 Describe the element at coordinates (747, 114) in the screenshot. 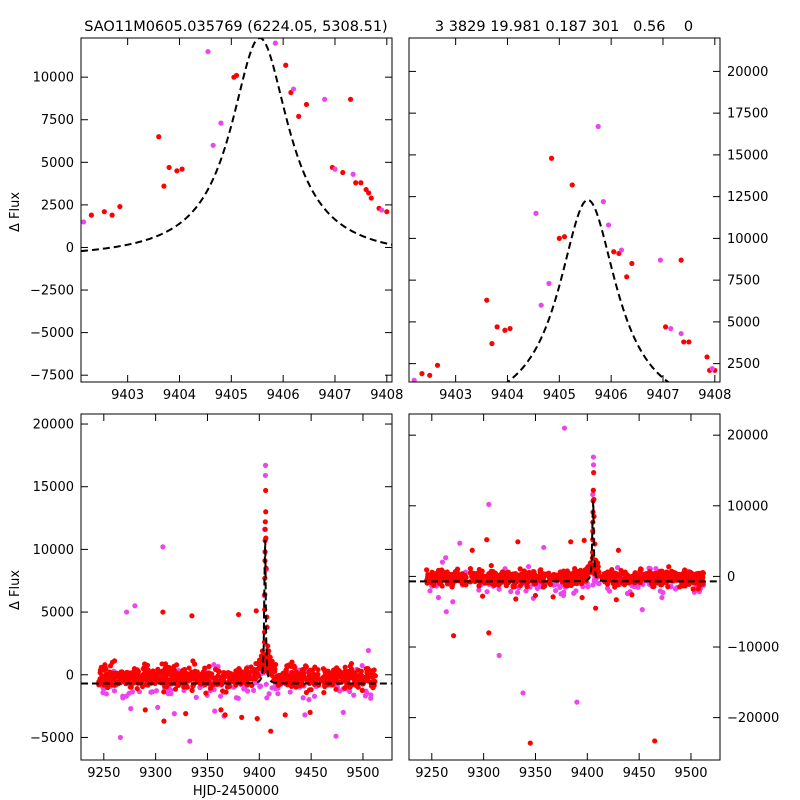

I see `y-tick-label: 17500` at that location.